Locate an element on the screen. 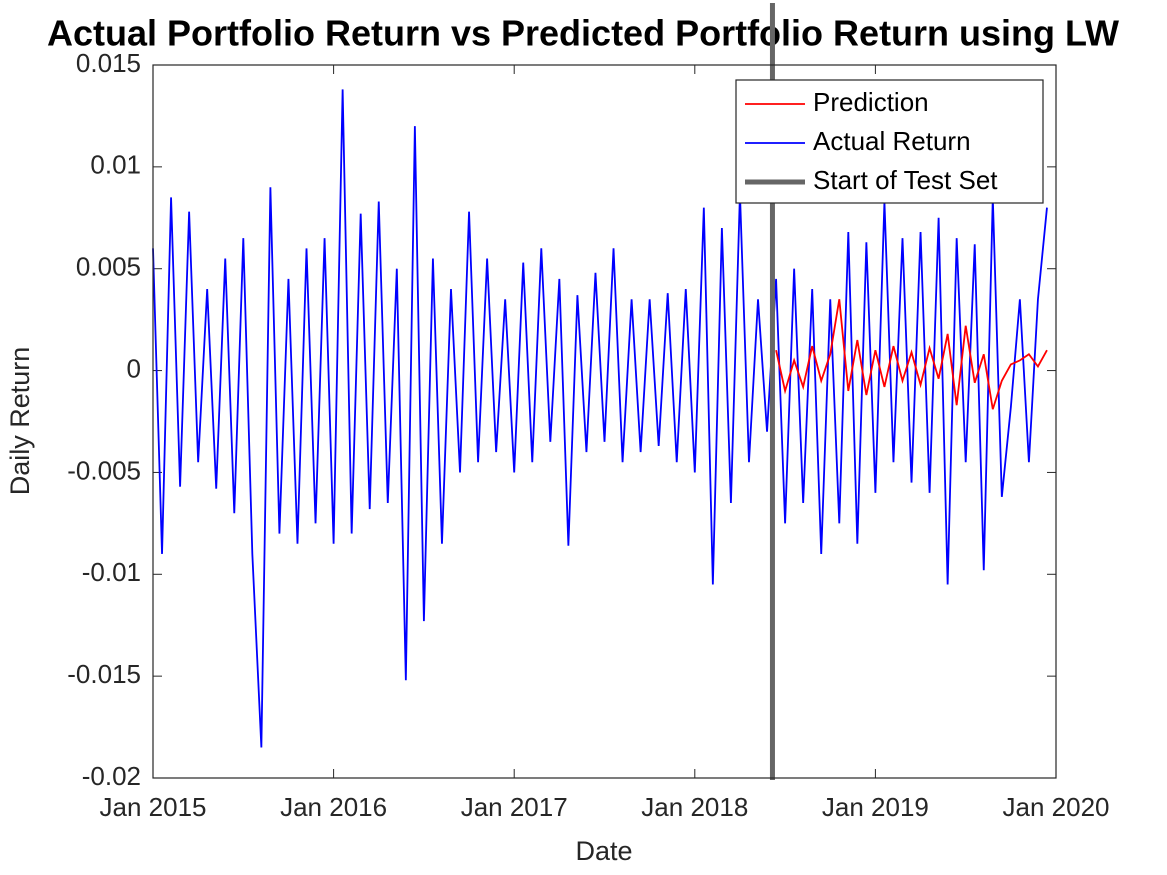  x-axis-label: Date is located at coordinates (603, 851).